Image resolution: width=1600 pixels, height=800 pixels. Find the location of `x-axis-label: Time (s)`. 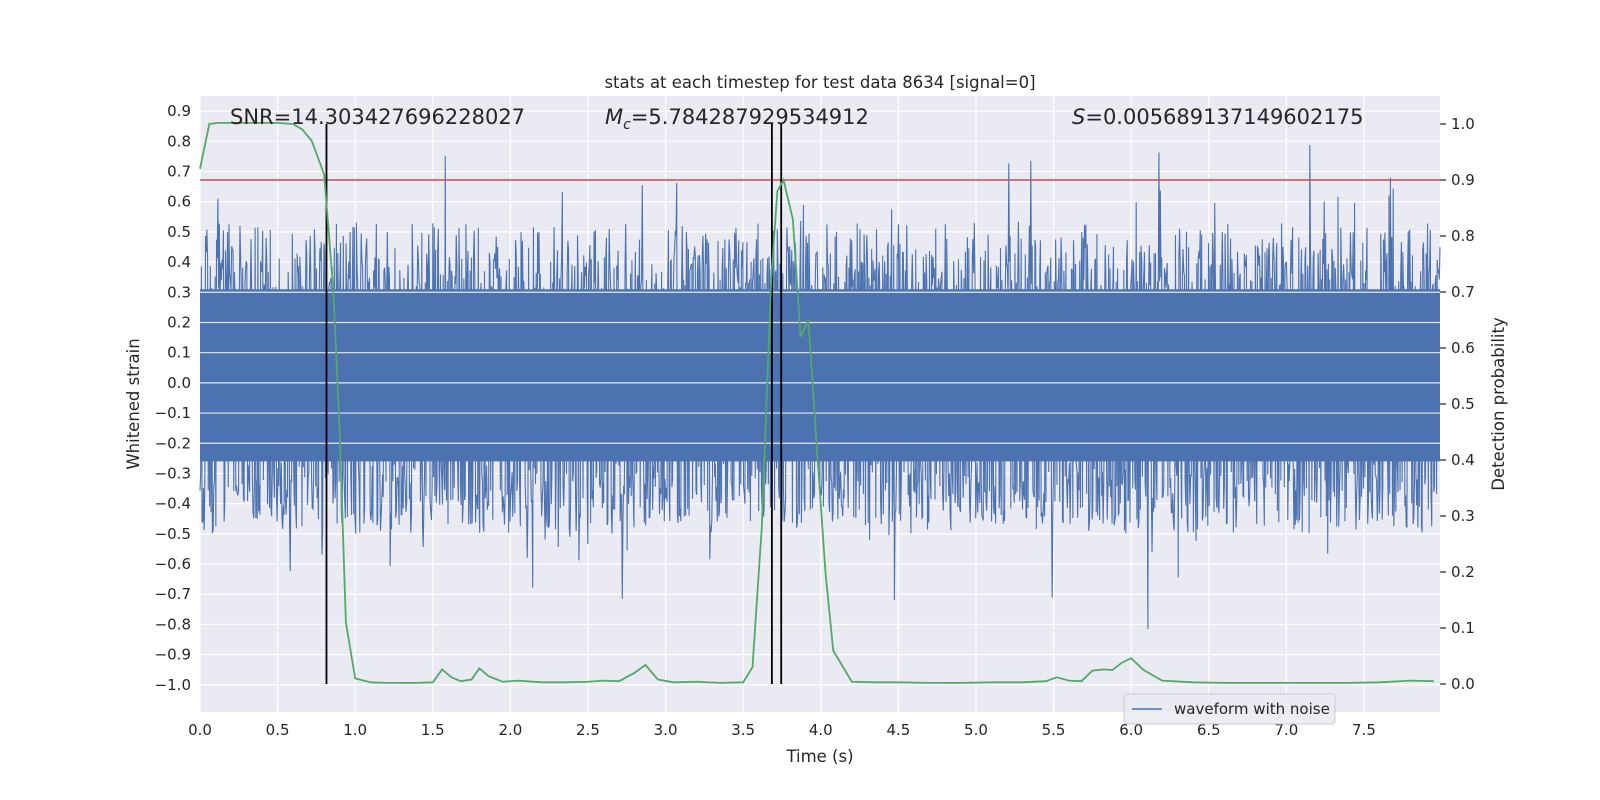

x-axis-label: Time (s) is located at coordinates (819, 756).